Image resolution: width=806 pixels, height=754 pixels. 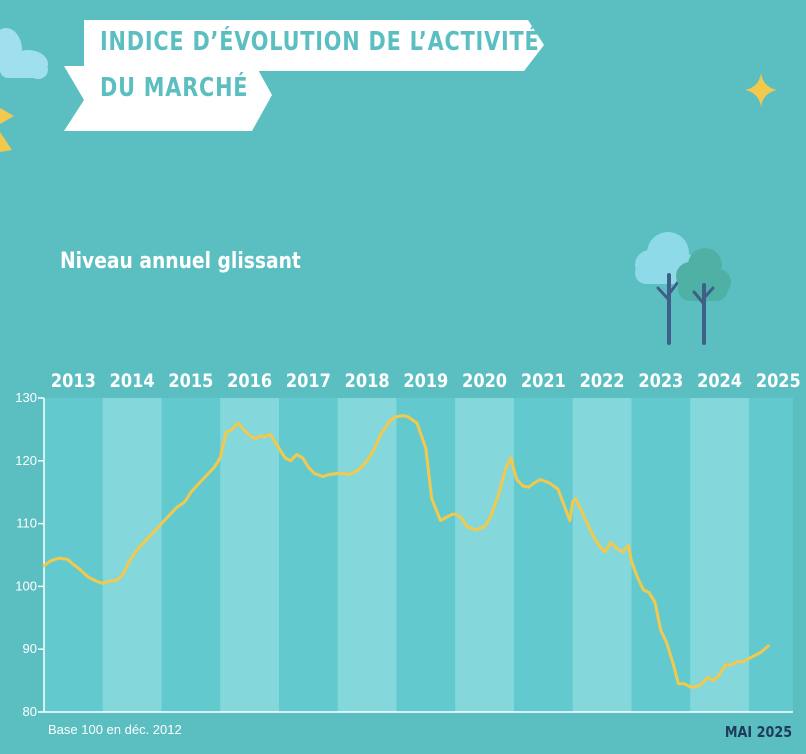 I want to click on sparkle-star-icon, so click(x=761, y=90).